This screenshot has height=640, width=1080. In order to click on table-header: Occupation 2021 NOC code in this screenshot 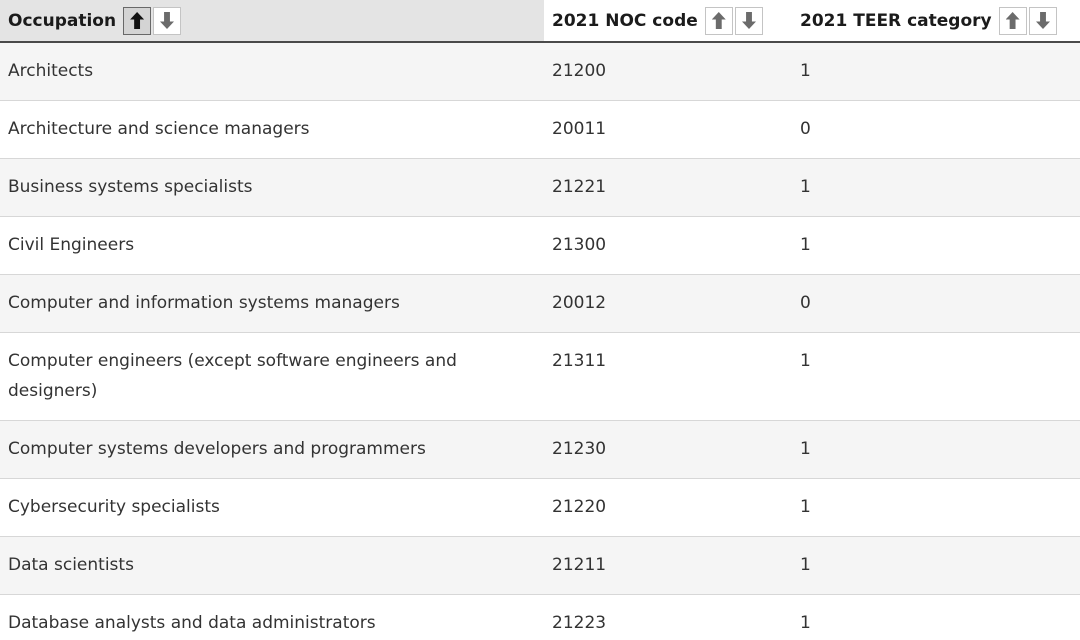, I will do `click(540, 21)`.